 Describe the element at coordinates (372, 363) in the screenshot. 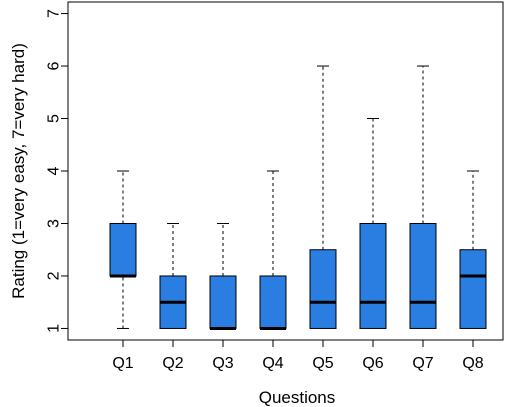

I see `x-tick-label: Q6` at that location.